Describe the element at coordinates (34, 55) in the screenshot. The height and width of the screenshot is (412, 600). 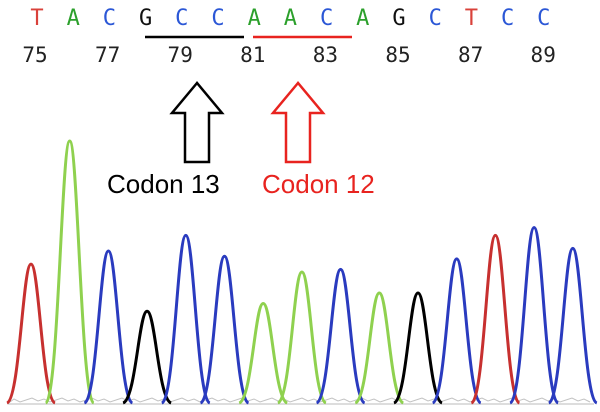
I see `position-number: 75` at that location.